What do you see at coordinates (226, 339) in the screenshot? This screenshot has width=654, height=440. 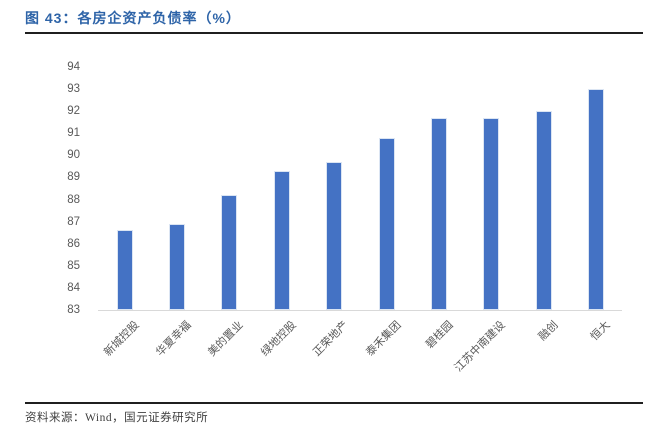 I see `x-axis-label: 美的置业` at bounding box center [226, 339].